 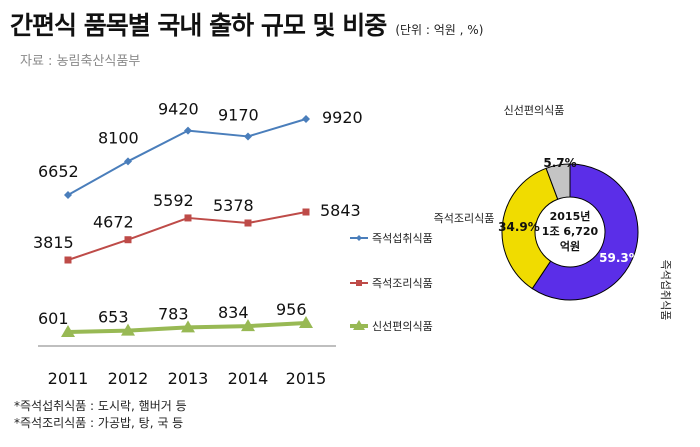 I want to click on data-label: 9920, so click(x=342, y=117).